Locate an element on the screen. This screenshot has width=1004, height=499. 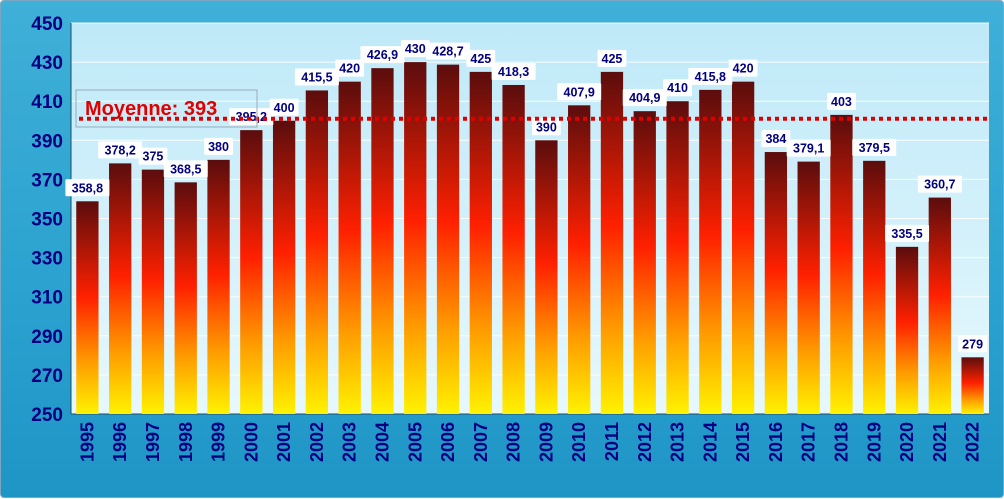
y-tick-label: 310 is located at coordinates (47, 298).